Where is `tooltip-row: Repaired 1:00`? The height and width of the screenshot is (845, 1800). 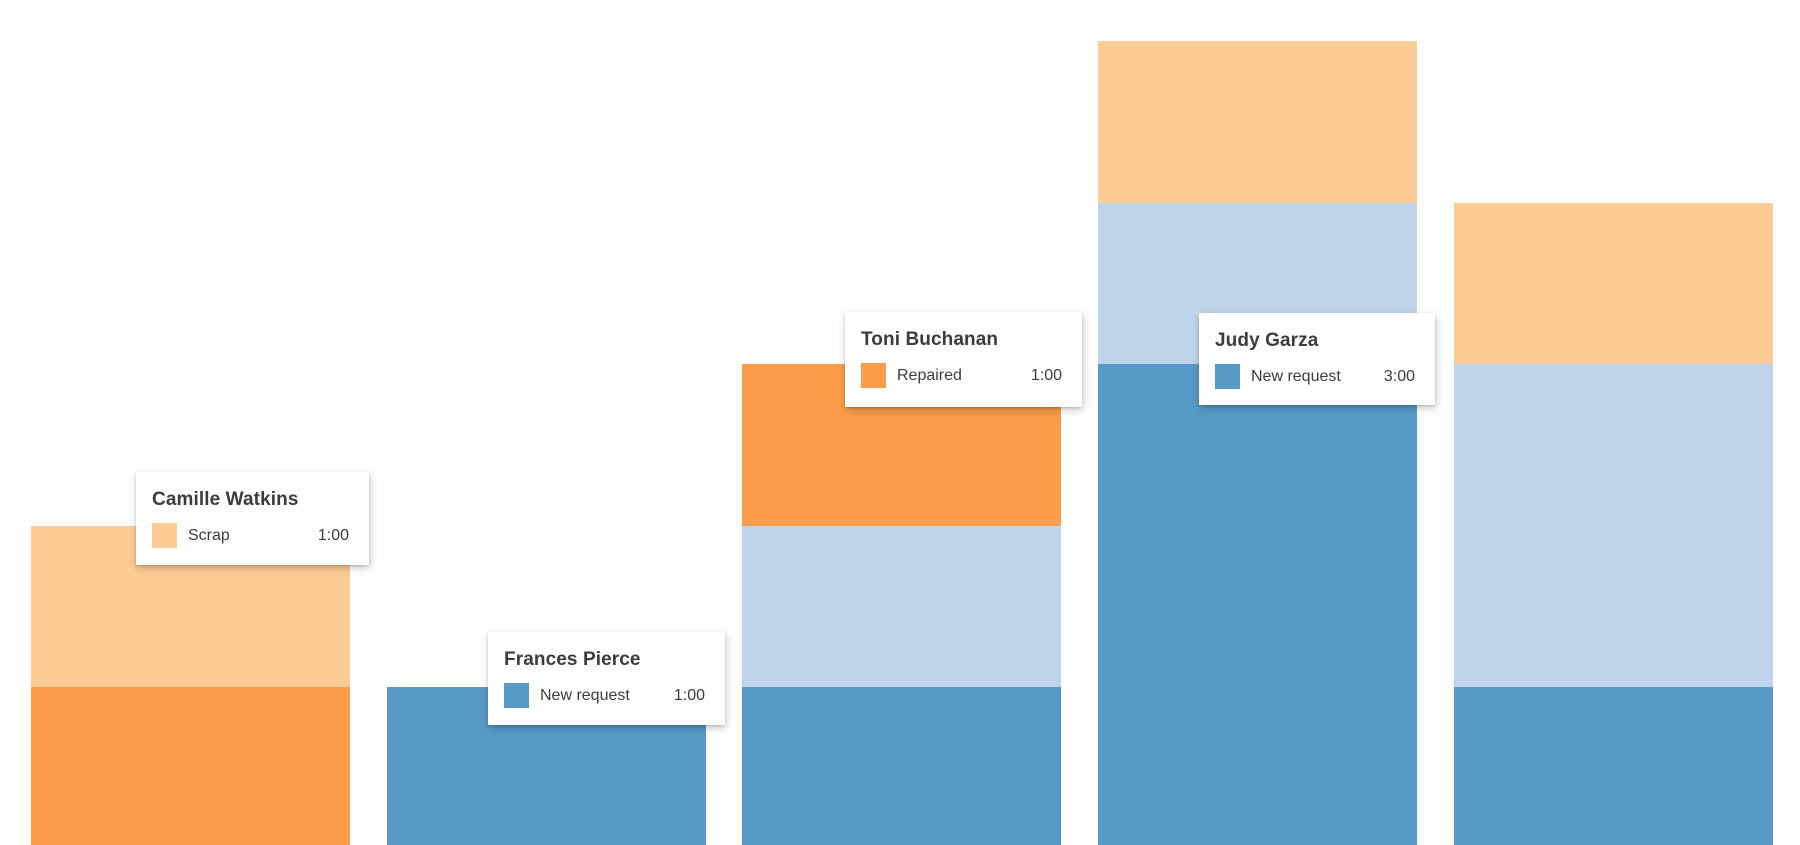
tooltip-row: Repaired 1:00 is located at coordinates (961, 375).